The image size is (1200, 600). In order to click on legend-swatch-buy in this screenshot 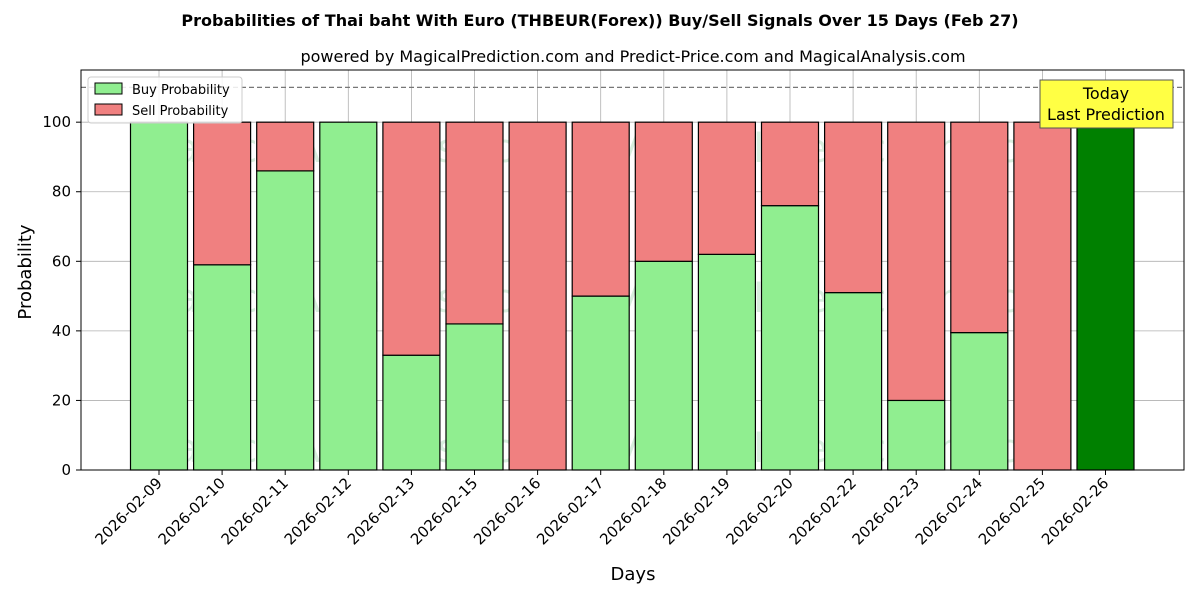, I will do `click(108, 88)`.